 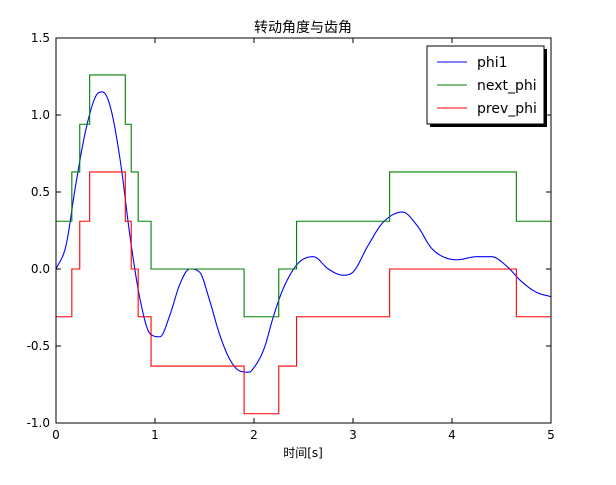 I want to click on legend-label: prev_phi, so click(x=507, y=109).